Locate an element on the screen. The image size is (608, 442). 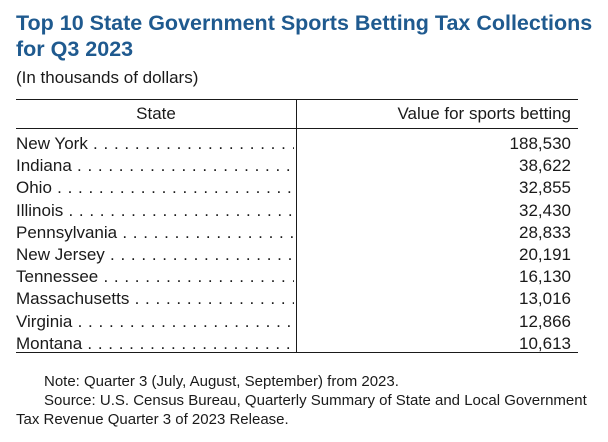
table-bottom-rule is located at coordinates (297, 352).